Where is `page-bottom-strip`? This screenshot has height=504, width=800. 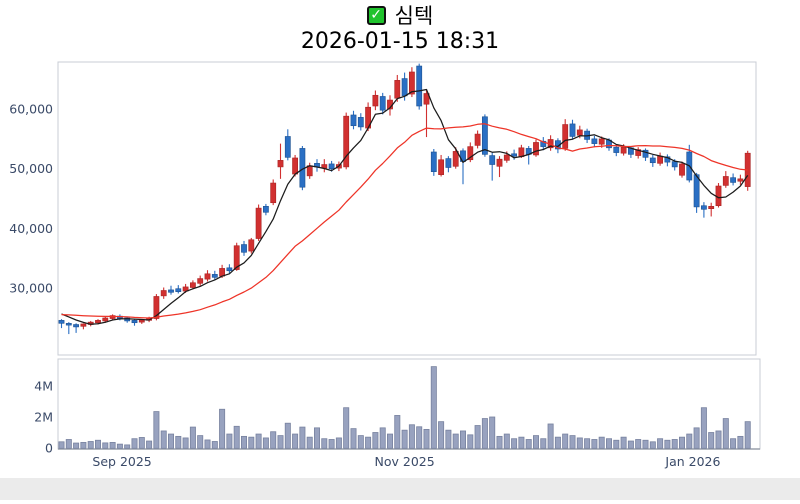
page-bottom-strip is located at coordinates (400, 489).